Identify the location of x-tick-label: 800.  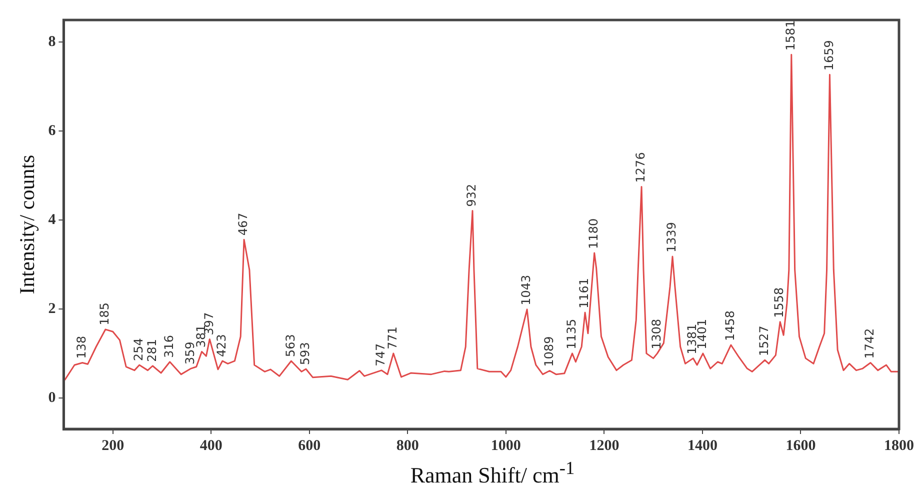
(407, 446).